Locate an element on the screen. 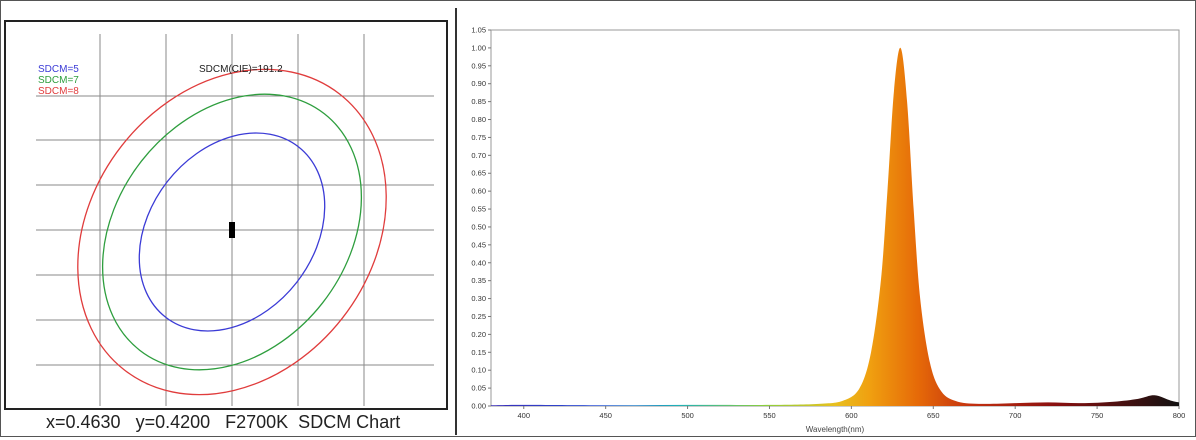 The width and height of the screenshot is (1196, 440). spectrum-x-tick-label: 450 is located at coordinates (605, 415).